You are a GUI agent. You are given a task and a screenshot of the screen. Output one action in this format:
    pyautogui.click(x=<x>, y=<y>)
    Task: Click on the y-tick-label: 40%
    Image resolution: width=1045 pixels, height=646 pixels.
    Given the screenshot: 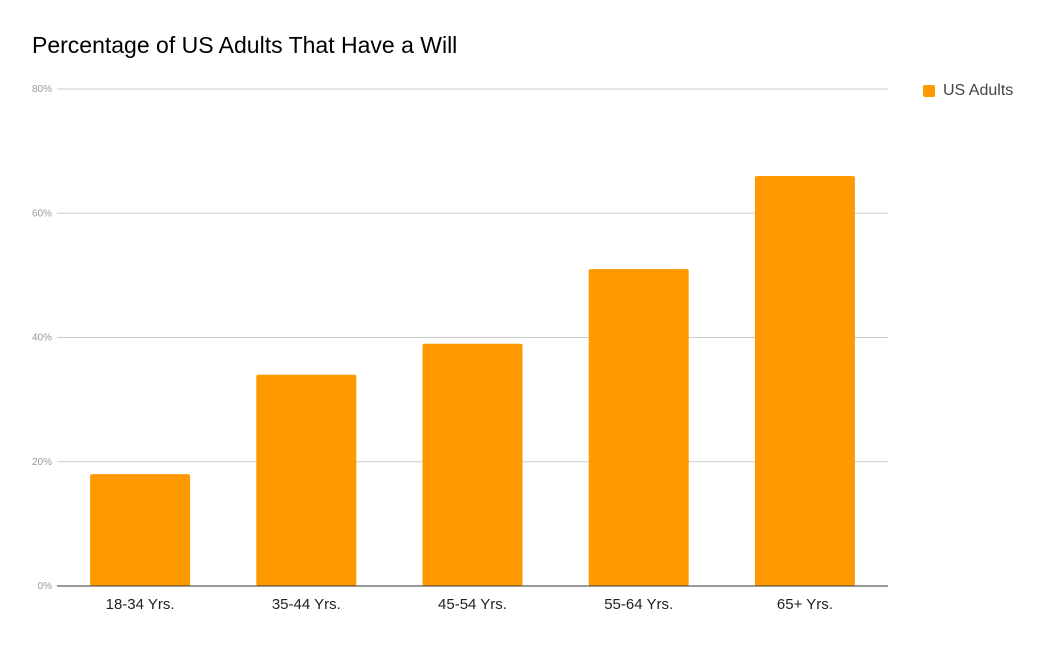 What is the action you would take?
    pyautogui.click(x=42, y=338)
    